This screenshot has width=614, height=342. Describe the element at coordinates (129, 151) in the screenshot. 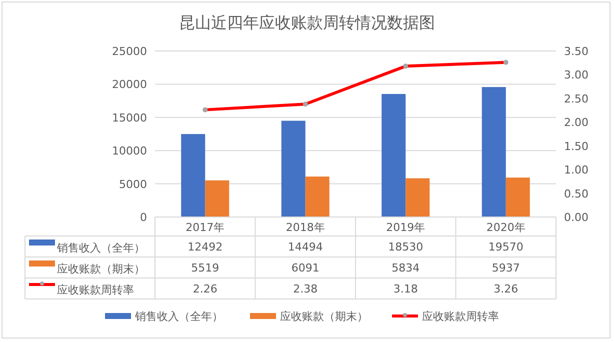

I see `y-tick-label: 10000` at that location.